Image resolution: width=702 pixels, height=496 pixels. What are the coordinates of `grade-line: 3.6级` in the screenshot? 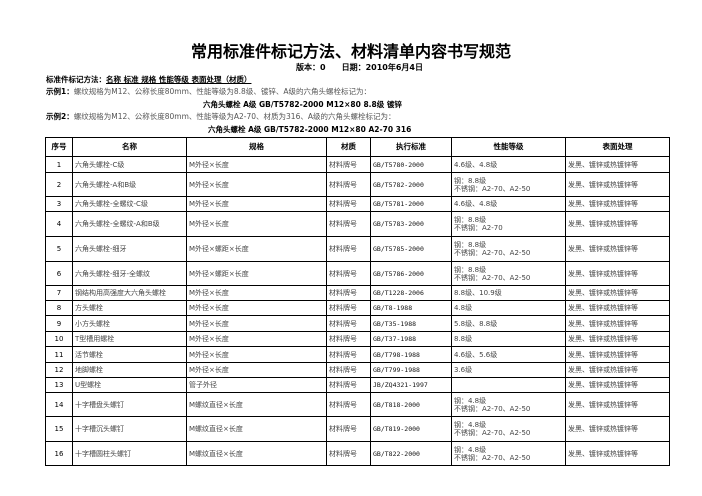 It's located at (463, 370).